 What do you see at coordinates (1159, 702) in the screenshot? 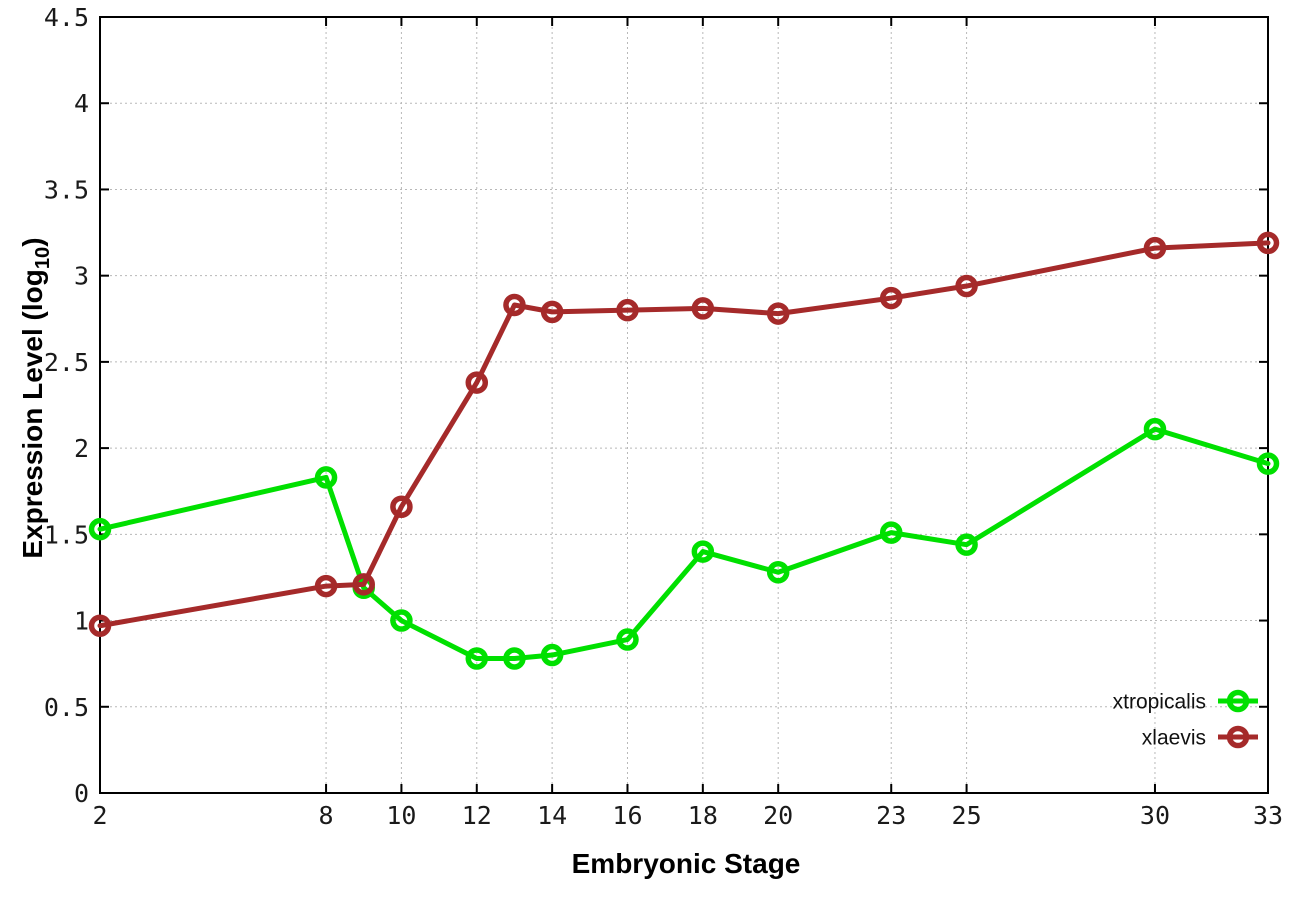
I see `legend-label-xtropicalis: xtropicalis` at bounding box center [1159, 702].